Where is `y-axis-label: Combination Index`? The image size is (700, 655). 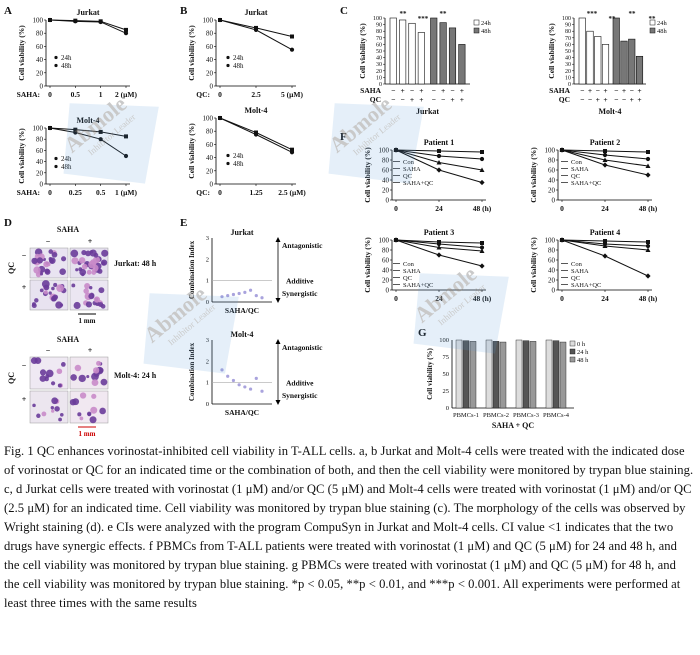 y-axis-label: Combination Index is located at coordinates (192, 269).